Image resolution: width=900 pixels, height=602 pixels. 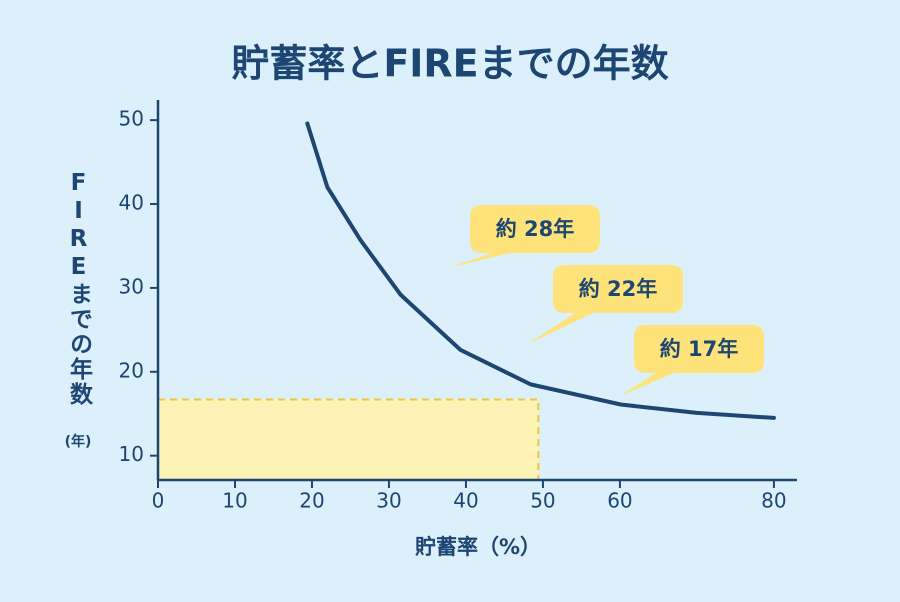 I want to click on x-tick-label: 50, so click(x=542, y=501).